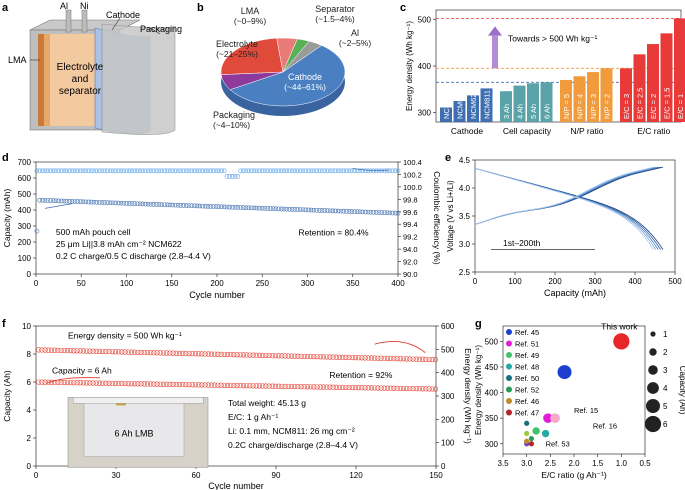  What do you see at coordinates (127, 283) in the screenshot?
I see `x-tick-label: 100` at bounding box center [127, 283].